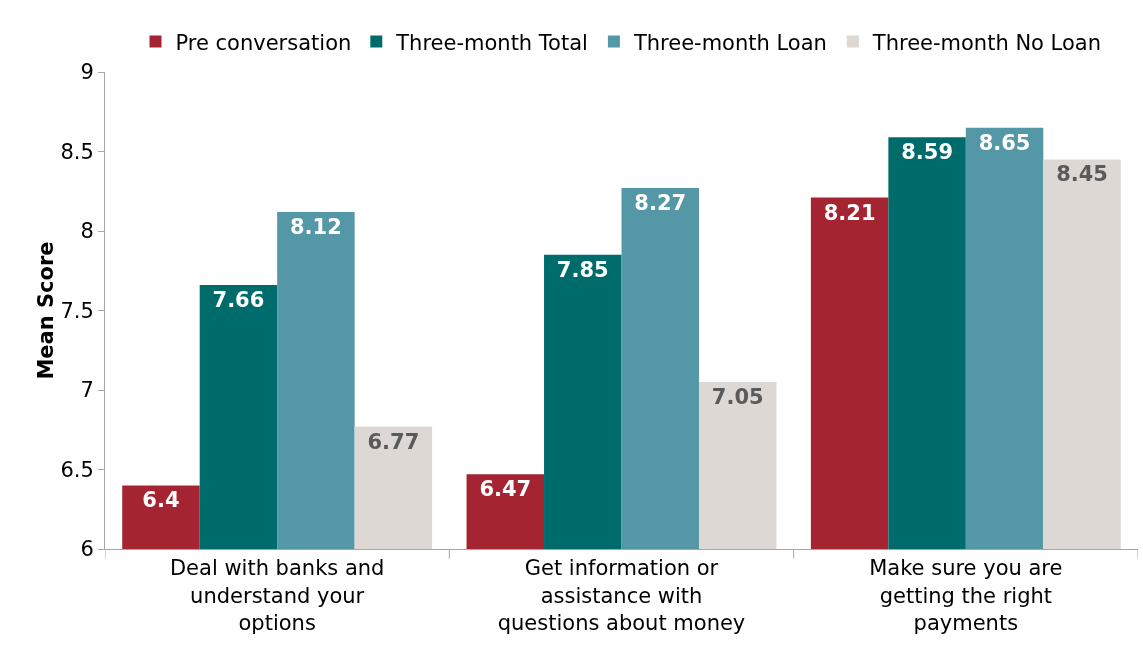 This screenshot has height=659, width=1143. I want to click on y-tick-label: 7, so click(87, 390).